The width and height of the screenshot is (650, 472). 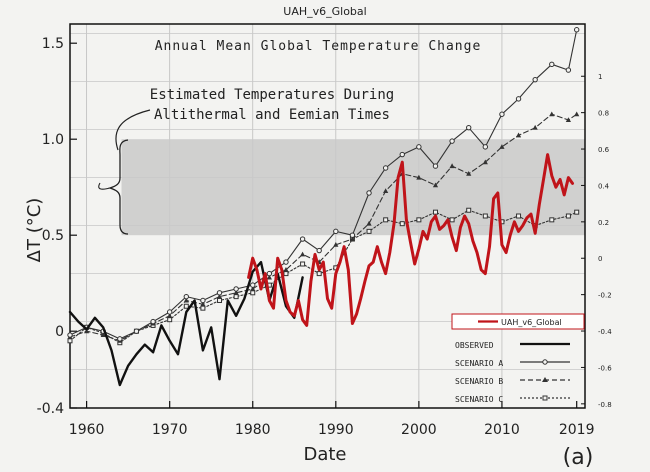 I want to click on legend-scenario-b-marker, so click(x=545, y=379).